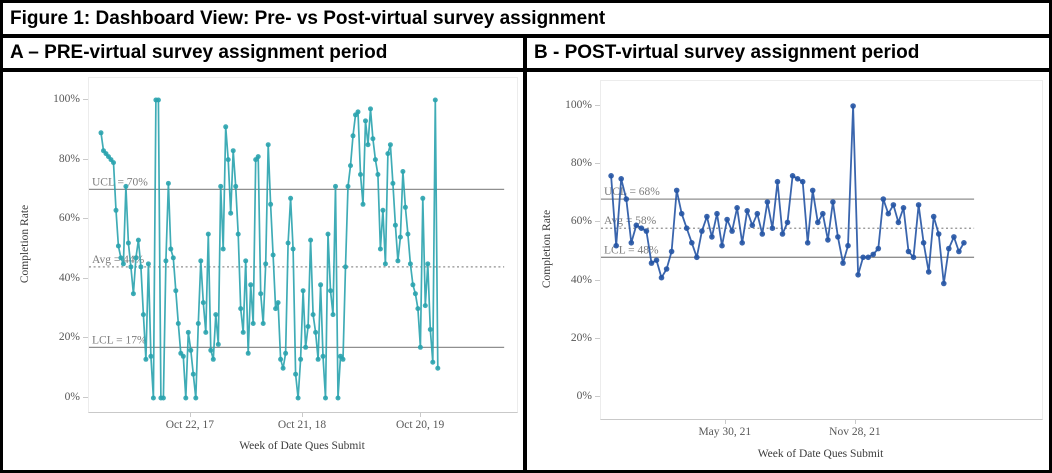 This screenshot has width=1052, height=473. Describe the element at coordinates (855, 432) in the screenshot. I see `x-tick-label: Nov 28, 21` at that location.